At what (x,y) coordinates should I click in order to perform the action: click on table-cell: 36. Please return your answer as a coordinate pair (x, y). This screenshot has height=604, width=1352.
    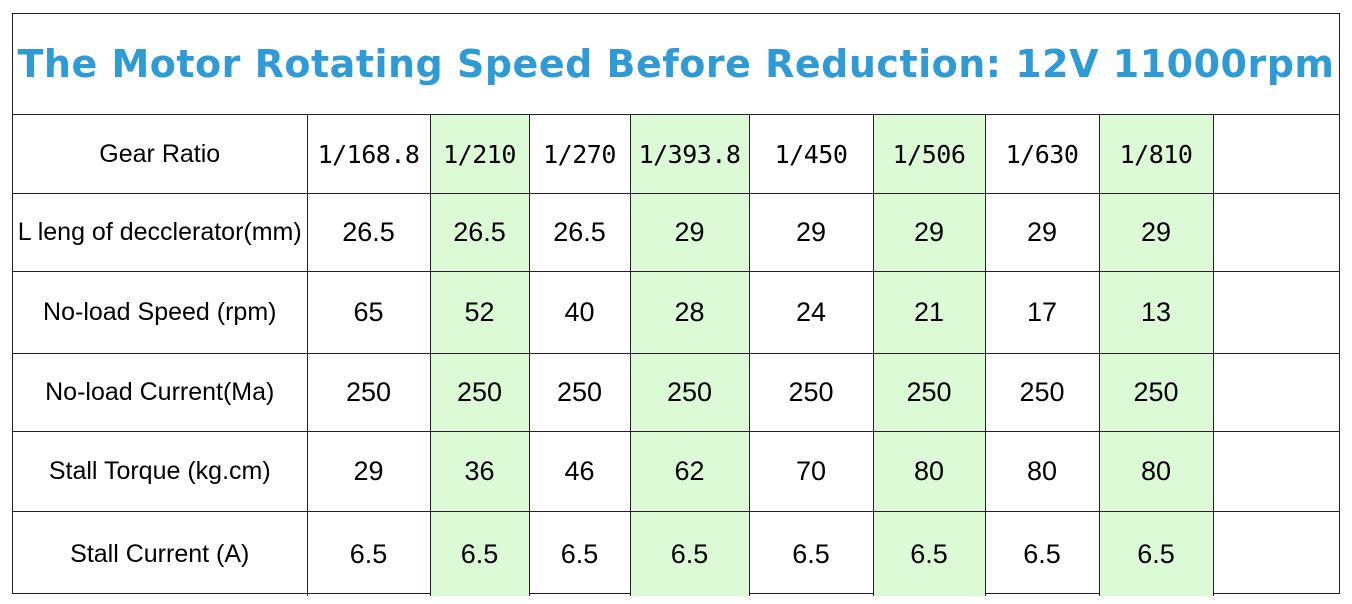
    Looking at the image, I should click on (479, 471).